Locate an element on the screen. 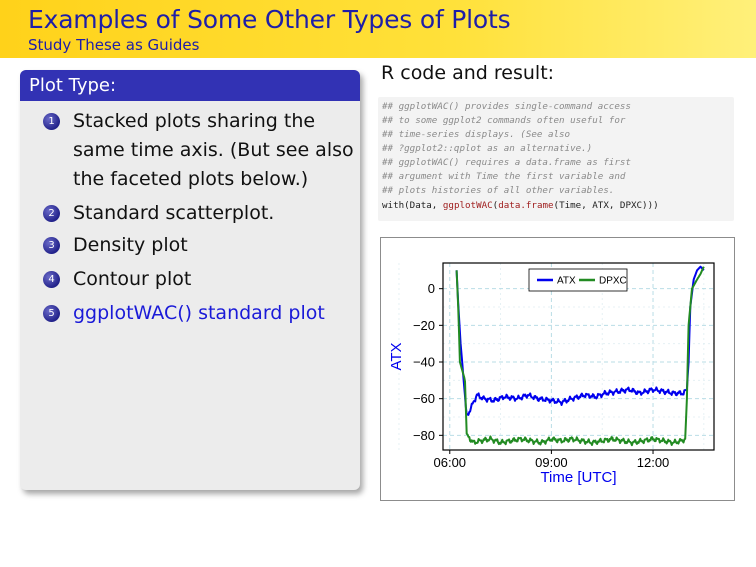 The width and height of the screenshot is (756, 567). item-text: ggplotWAC() standard plot is located at coordinates (218, 313).